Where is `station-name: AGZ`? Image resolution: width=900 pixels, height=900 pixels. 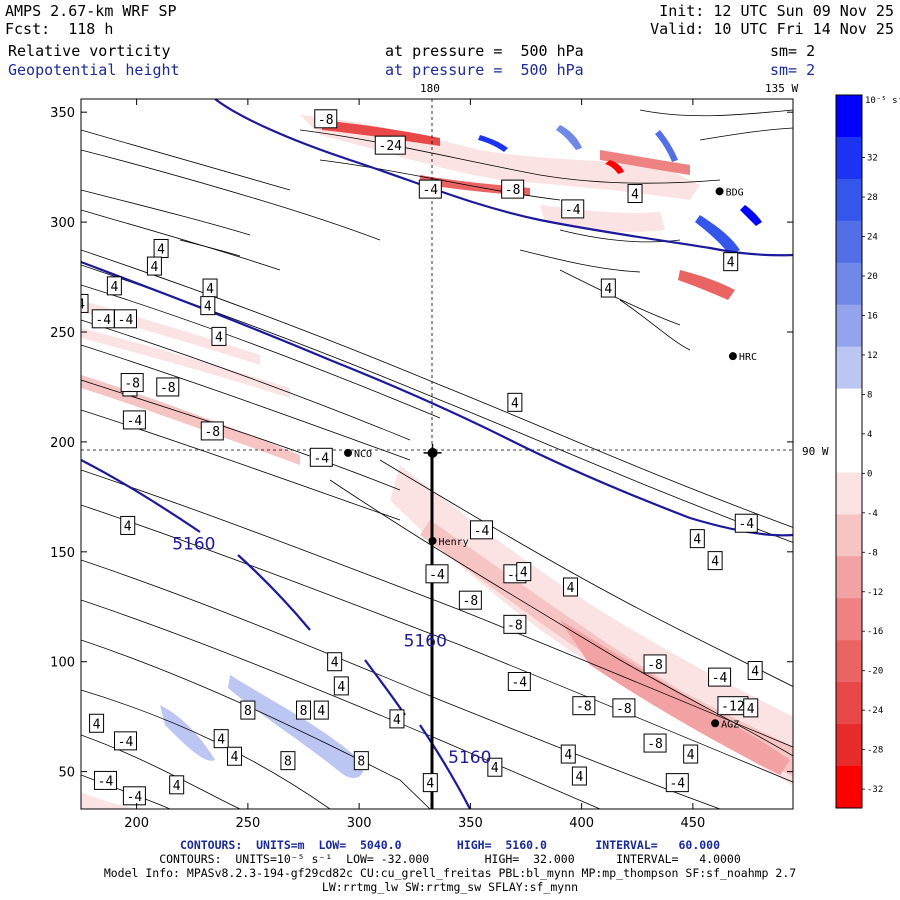
station-name: AGZ is located at coordinates (730, 724).